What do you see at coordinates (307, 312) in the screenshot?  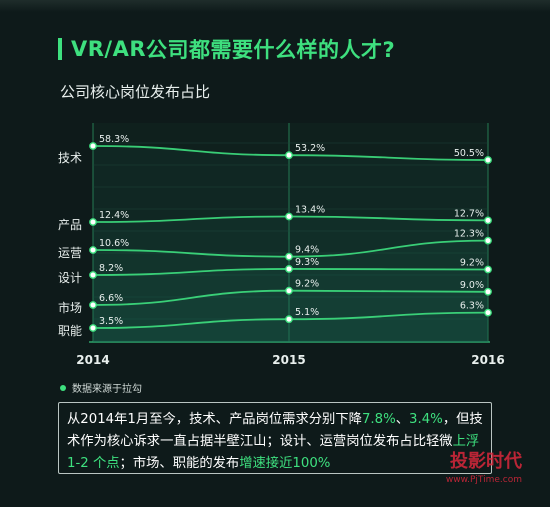 I see `data-label-职能-2015: 5.1%` at bounding box center [307, 312].